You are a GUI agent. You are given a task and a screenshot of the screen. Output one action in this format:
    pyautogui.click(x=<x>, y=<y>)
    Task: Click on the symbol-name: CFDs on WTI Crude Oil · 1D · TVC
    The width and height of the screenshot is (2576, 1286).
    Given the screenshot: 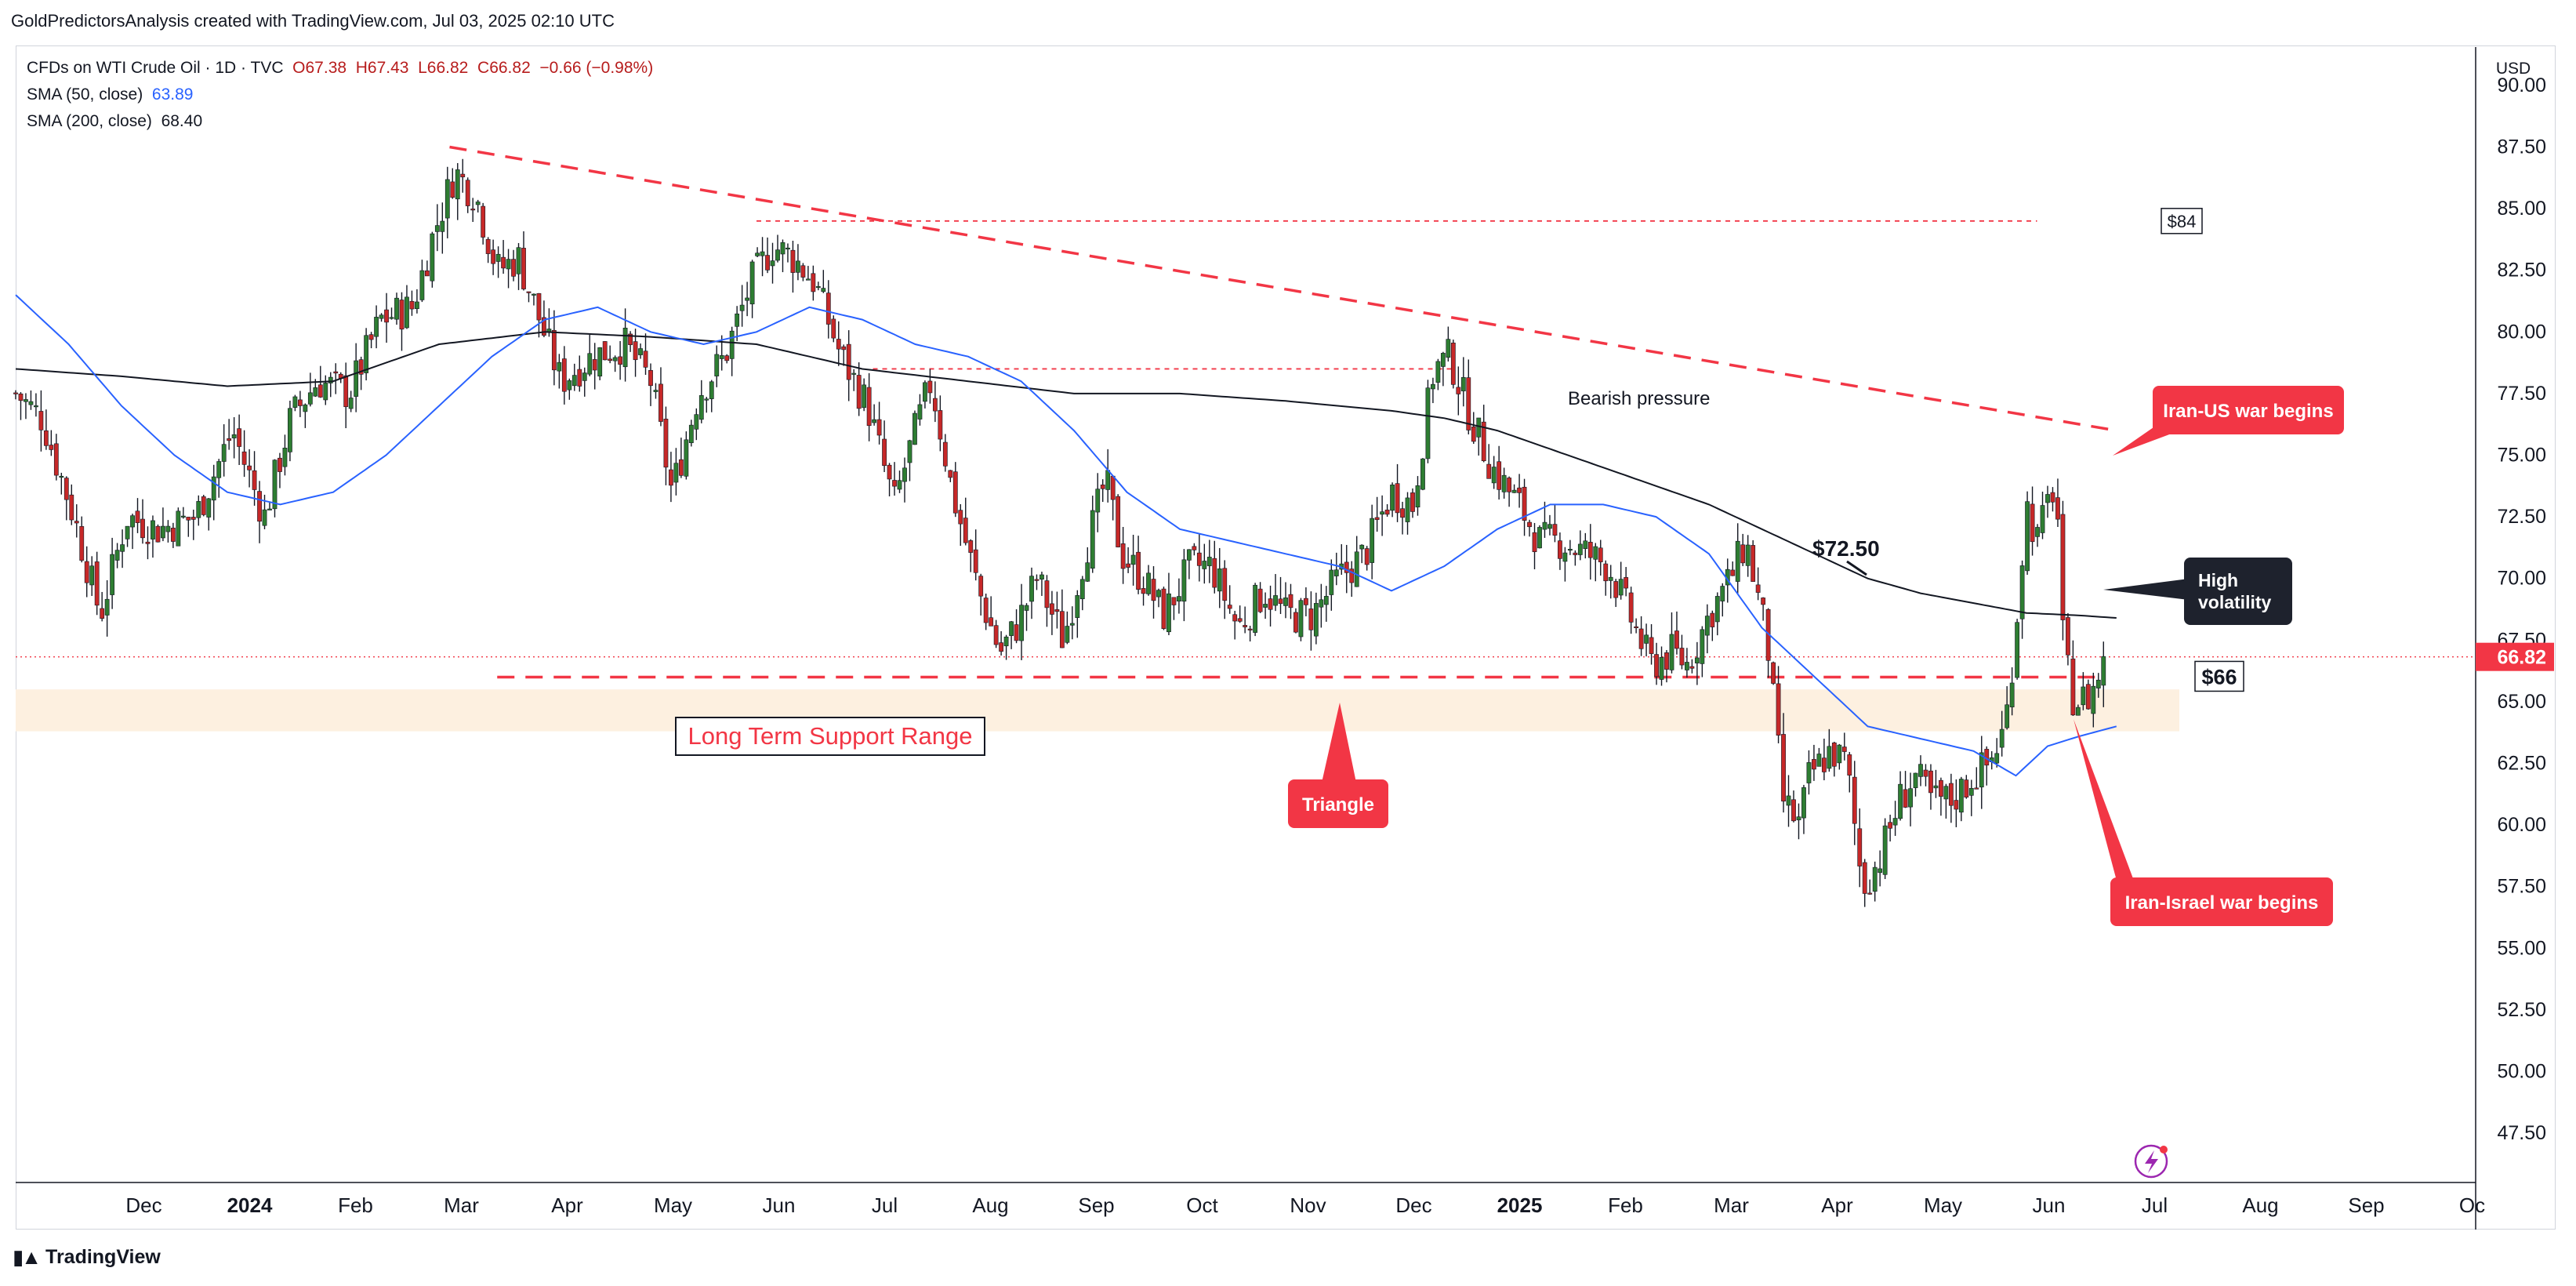 What is the action you would take?
    pyautogui.click(x=156, y=68)
    